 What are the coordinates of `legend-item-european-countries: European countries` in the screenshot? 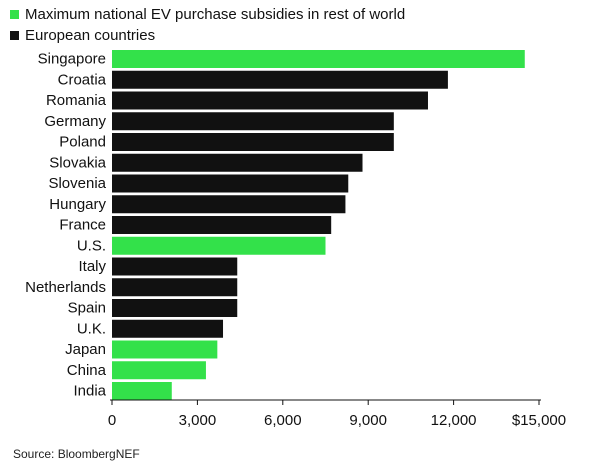 It's located at (207, 35).